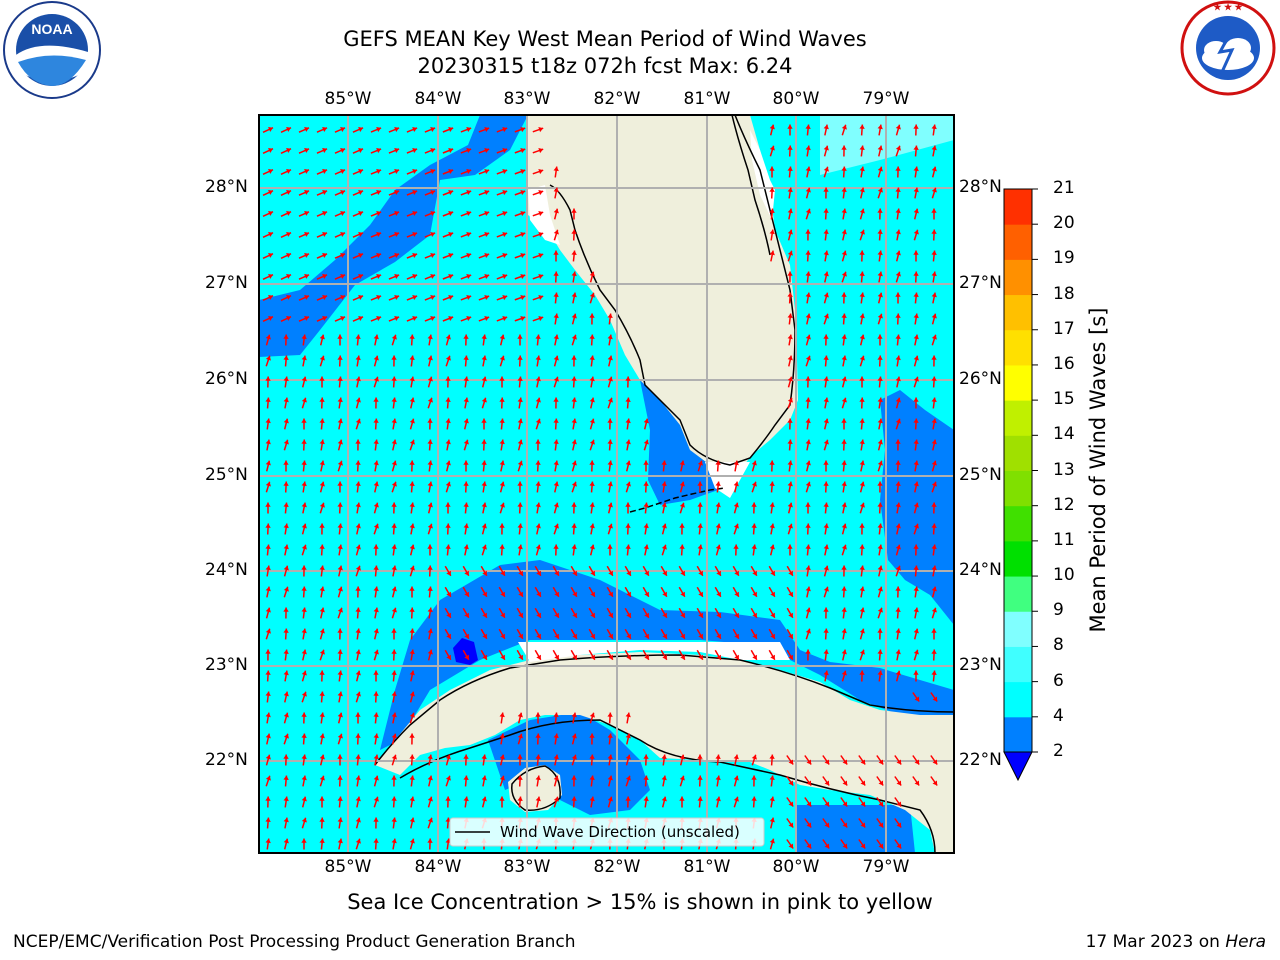  I want to click on lat-label: 24°N, so click(980, 570).